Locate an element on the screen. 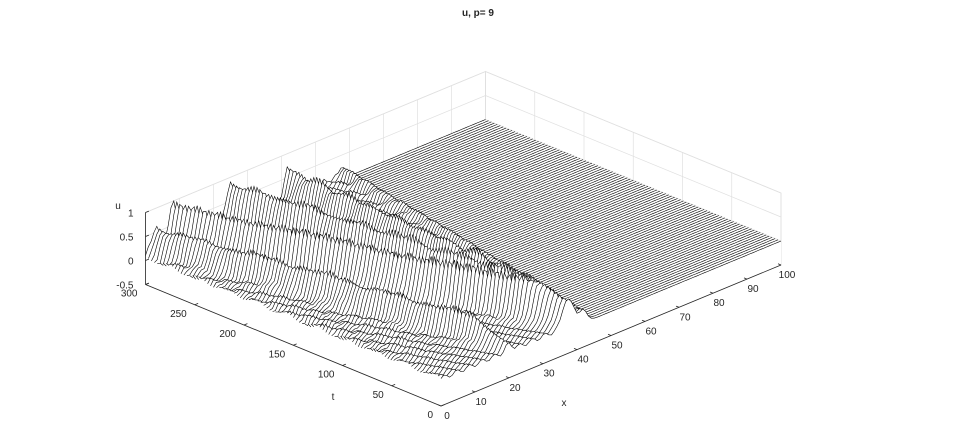  x-tick-label: 100 is located at coordinates (787, 275).